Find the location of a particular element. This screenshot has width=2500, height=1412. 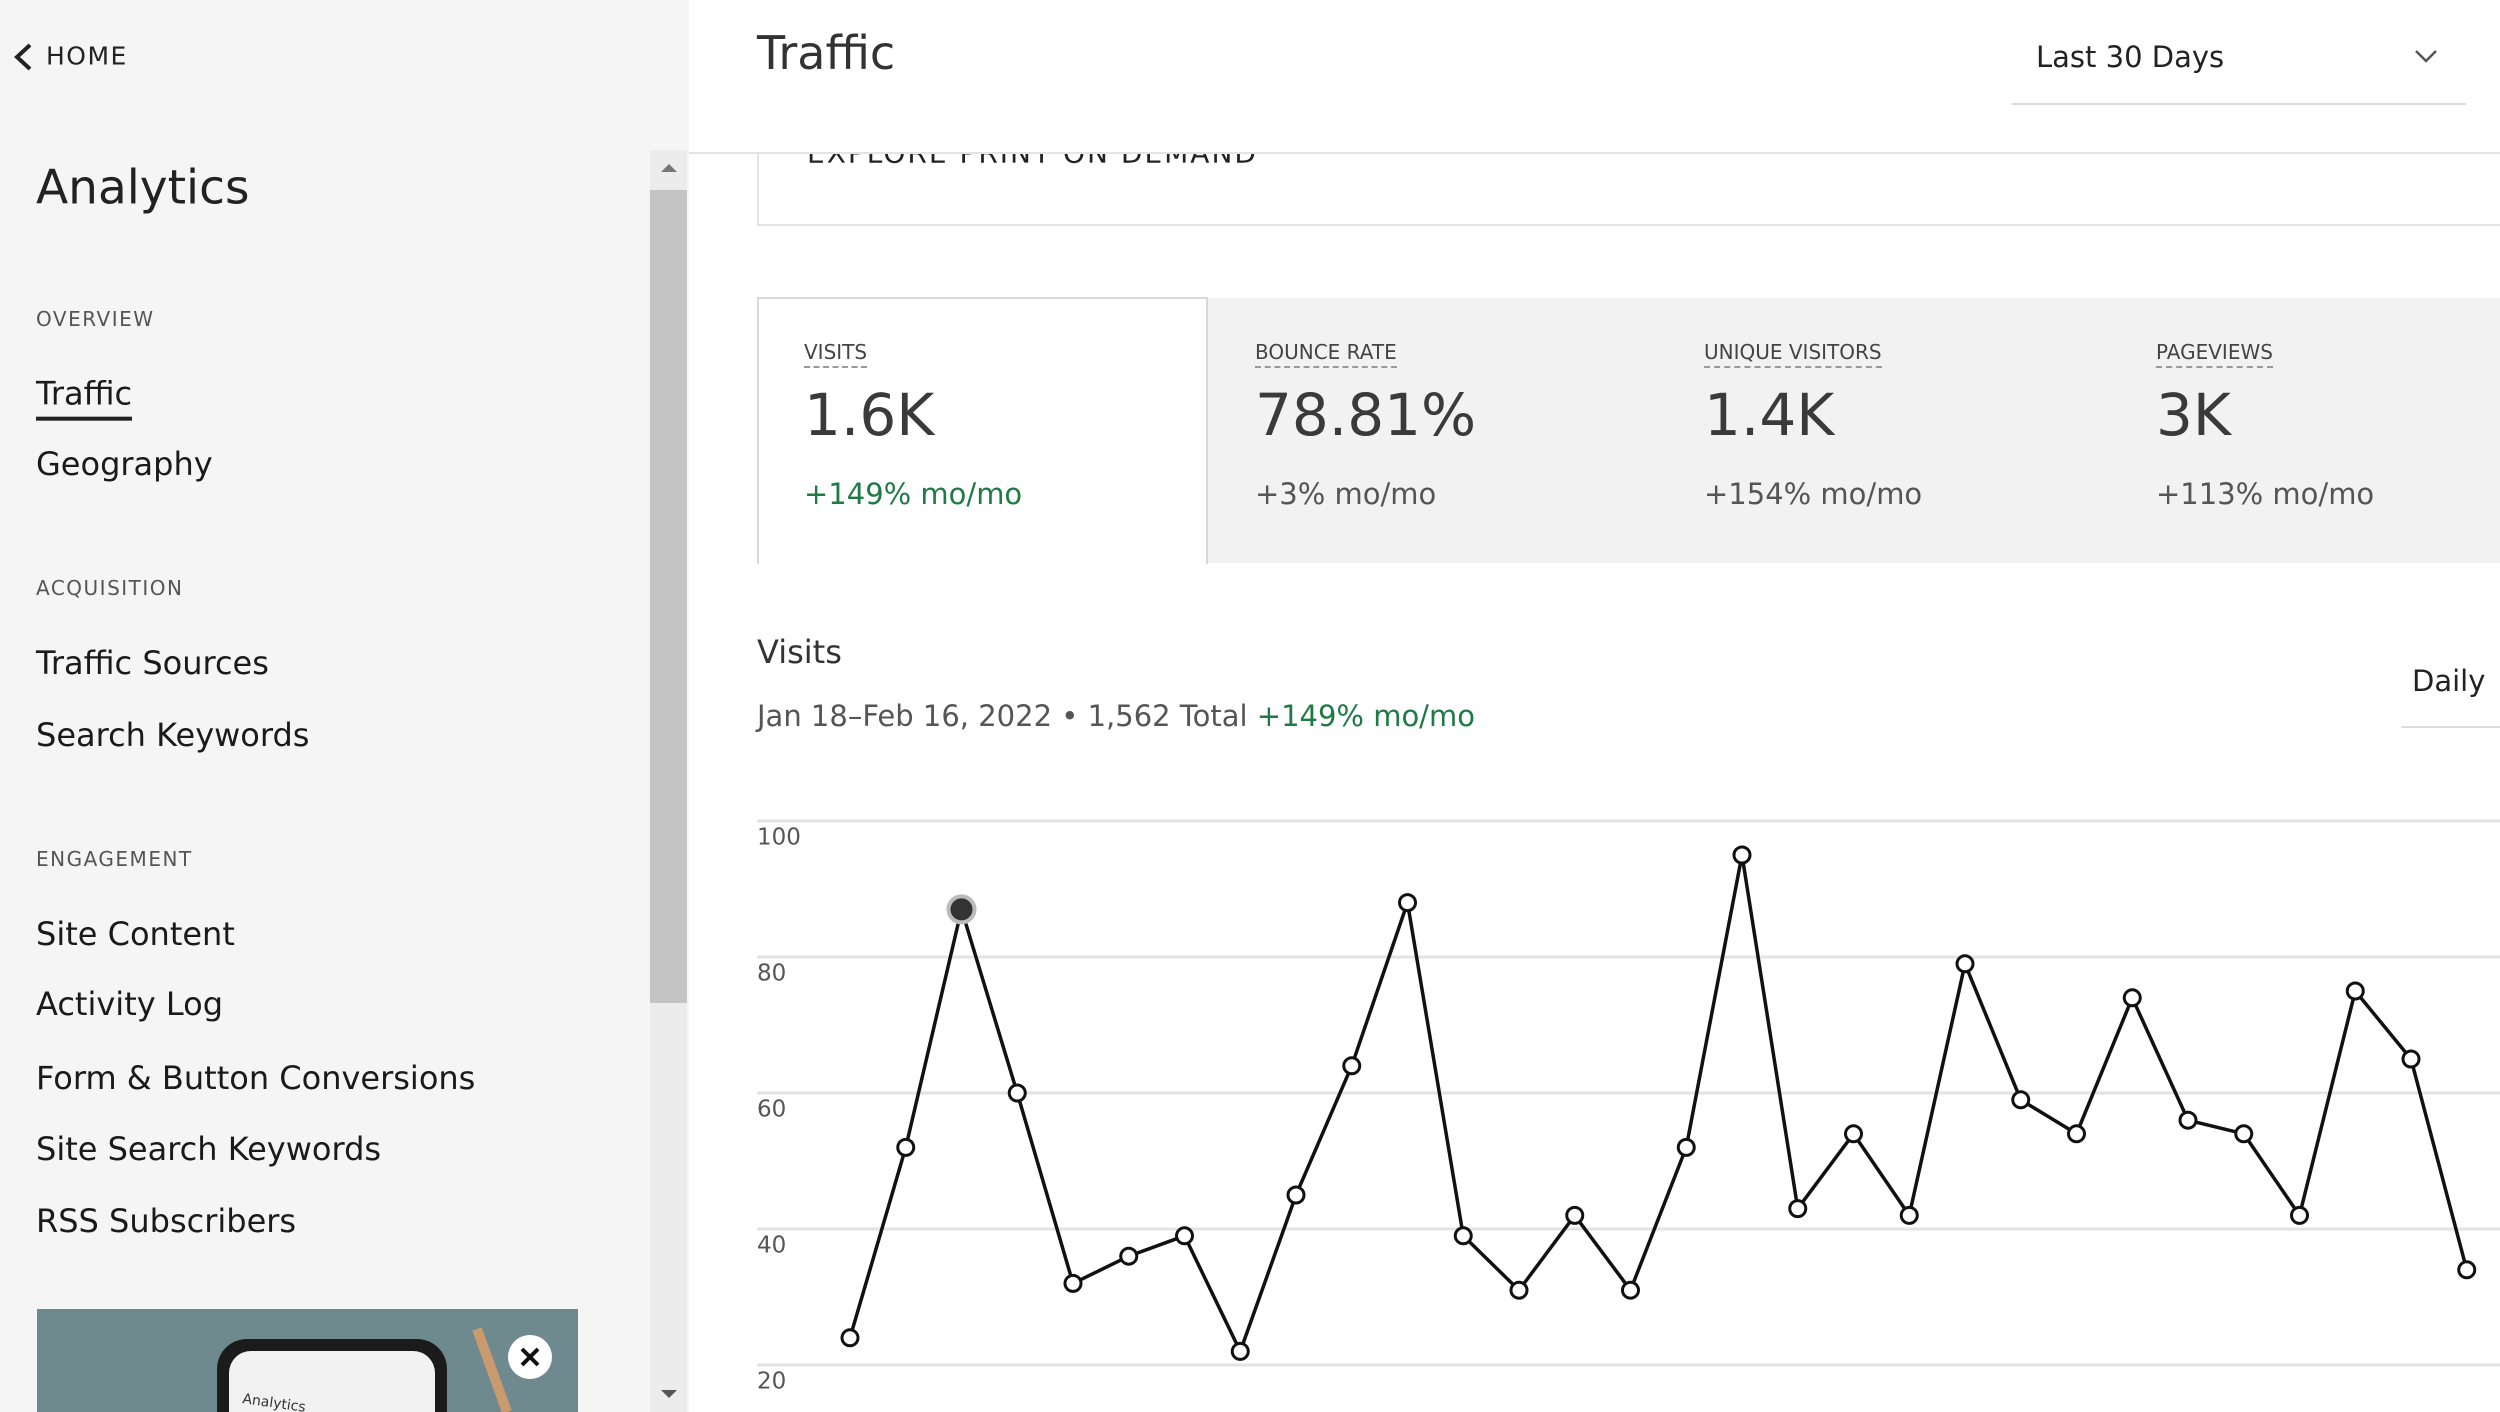

nav-item: RSS Subscribers is located at coordinates (166, 1221).